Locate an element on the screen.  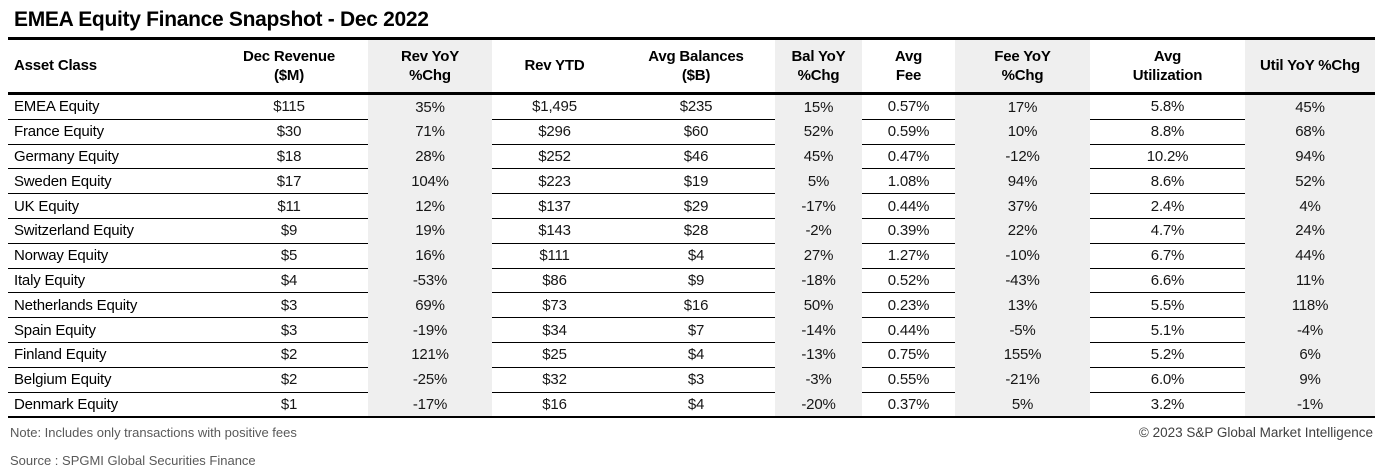
cell: 94% is located at coordinates (1022, 181).